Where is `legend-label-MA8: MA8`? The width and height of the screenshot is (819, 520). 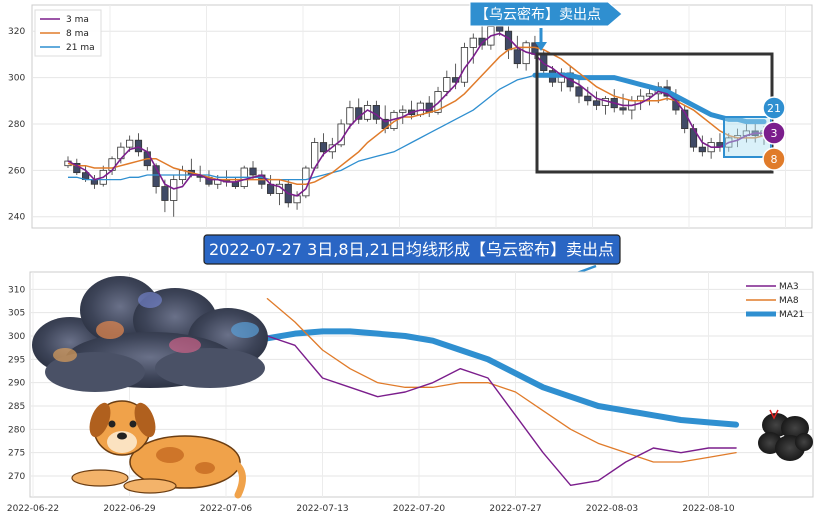
legend-label-MA8: MA8 is located at coordinates (789, 301).